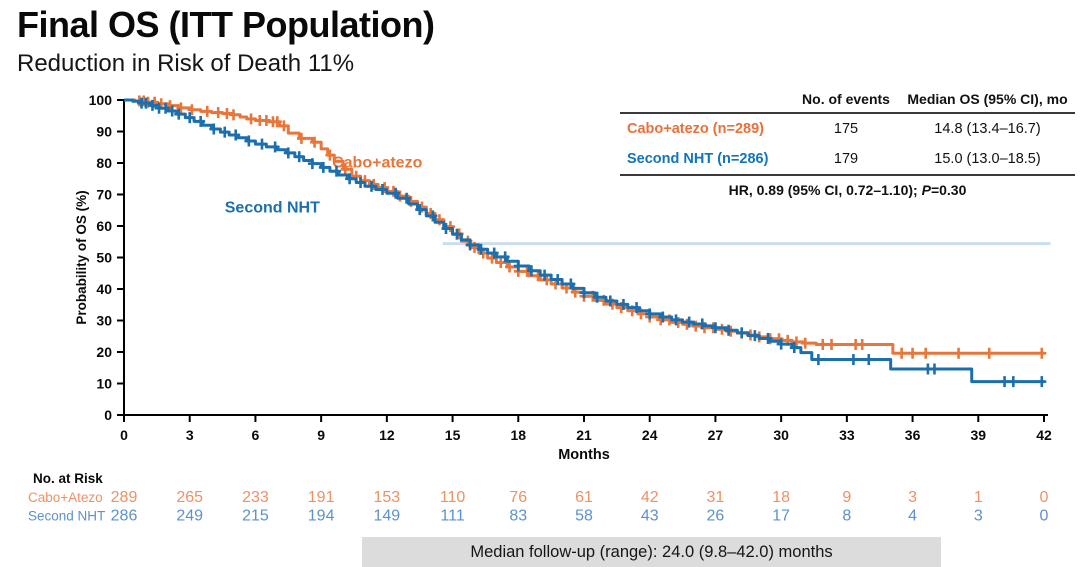 Image resolution: width=1080 pixels, height=567 pixels. Describe the element at coordinates (104, 195) in the screenshot. I see `y-tick-label: 70` at that location.